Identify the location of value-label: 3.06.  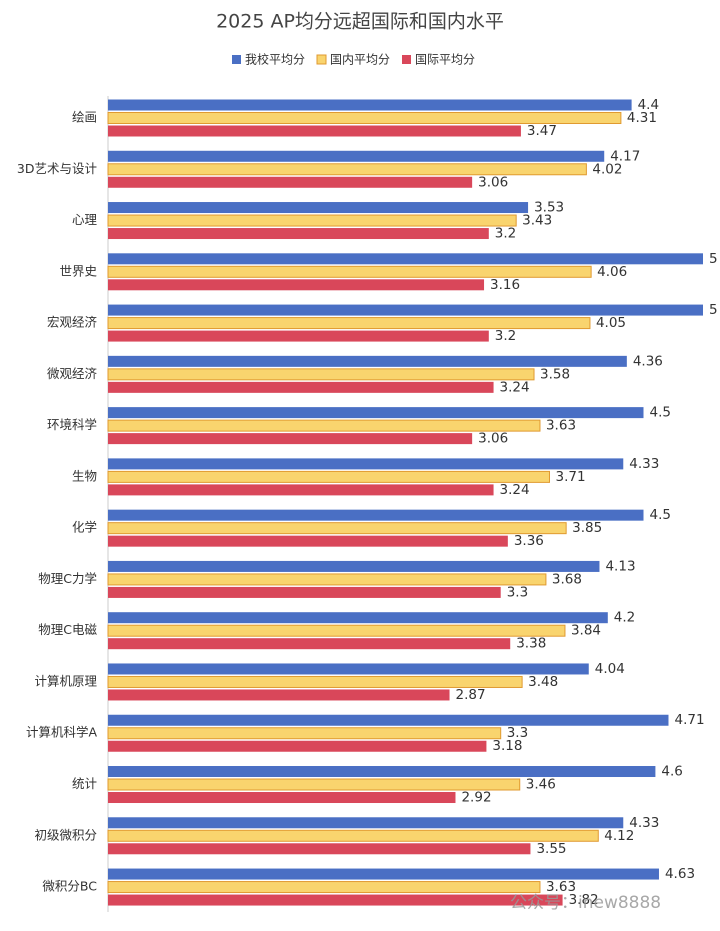
(493, 182).